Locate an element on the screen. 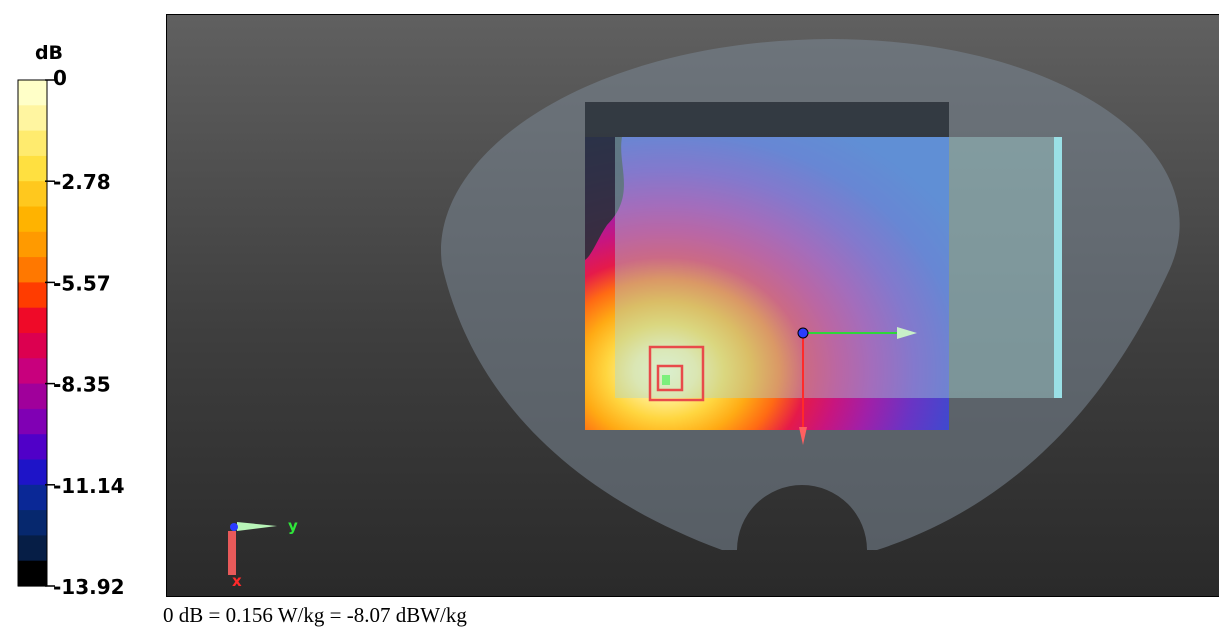 The width and height of the screenshot is (1219, 630). colorbar-ticks: 0 -2.78 -5.57 -8.35 -11.14 -13.92 is located at coordinates (85, 332).